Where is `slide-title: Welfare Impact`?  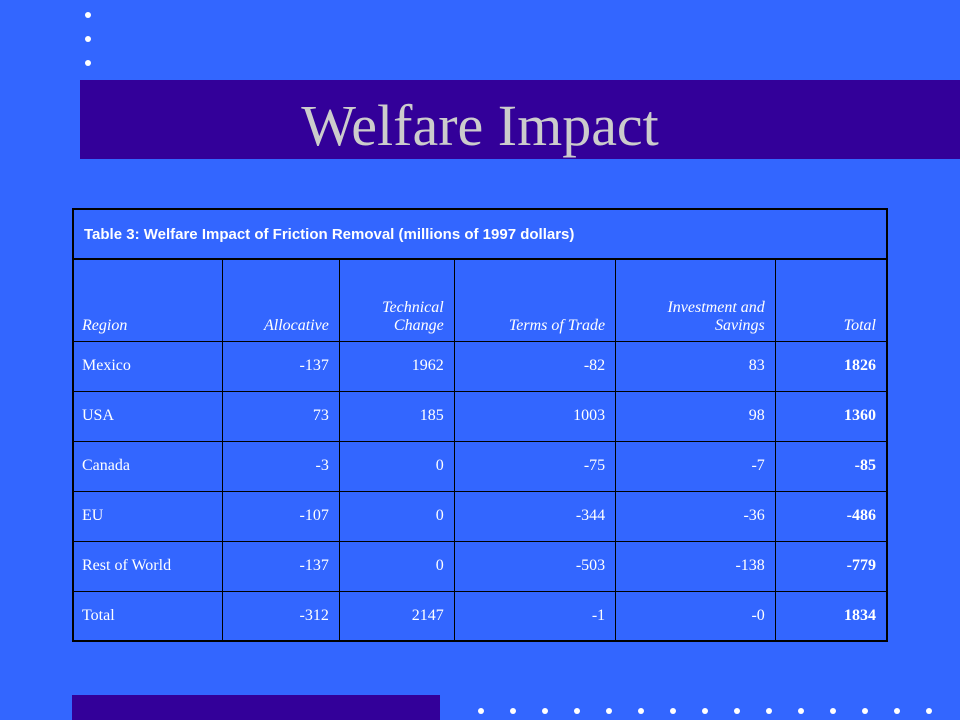
slide-title: Welfare Impact is located at coordinates (480, 125).